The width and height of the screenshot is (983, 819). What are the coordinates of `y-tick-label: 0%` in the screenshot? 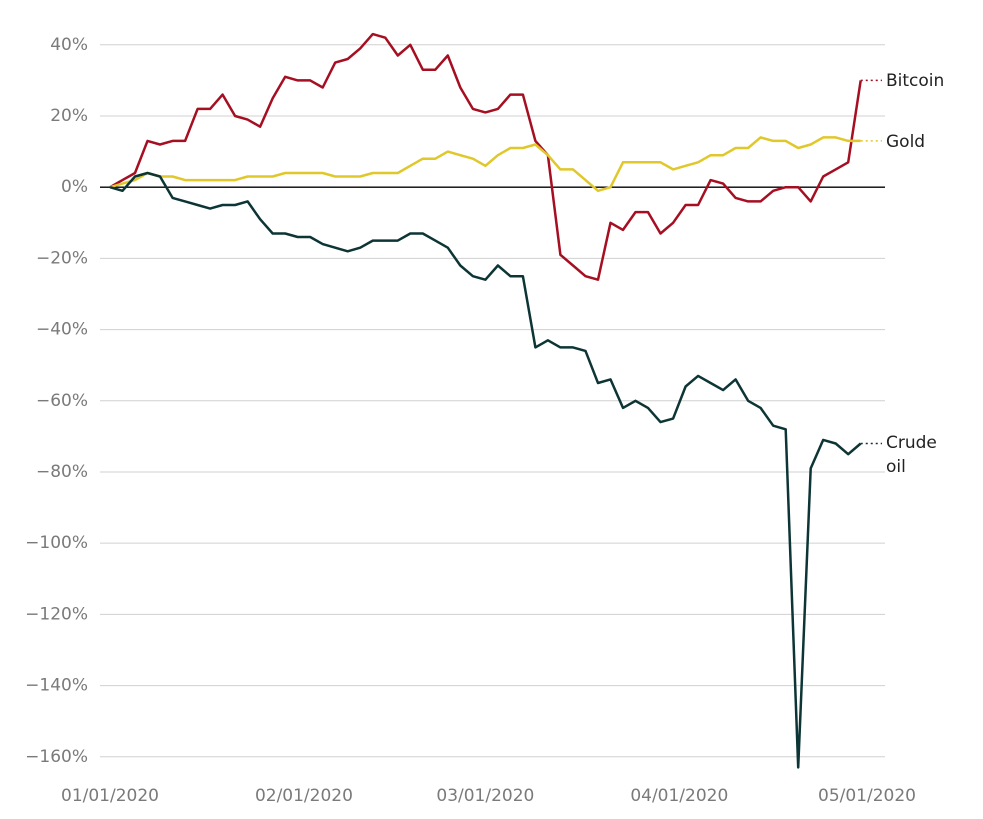 It's located at (74, 187).